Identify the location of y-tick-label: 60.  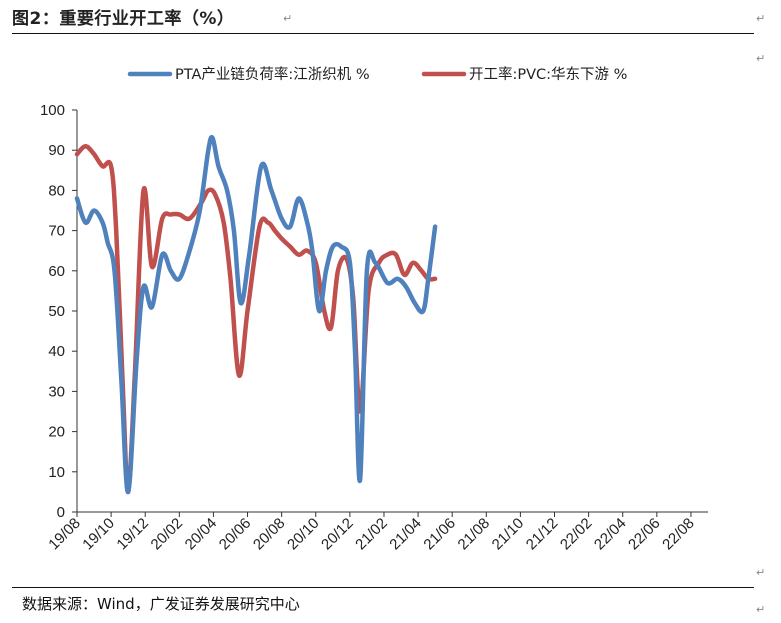
(56, 271).